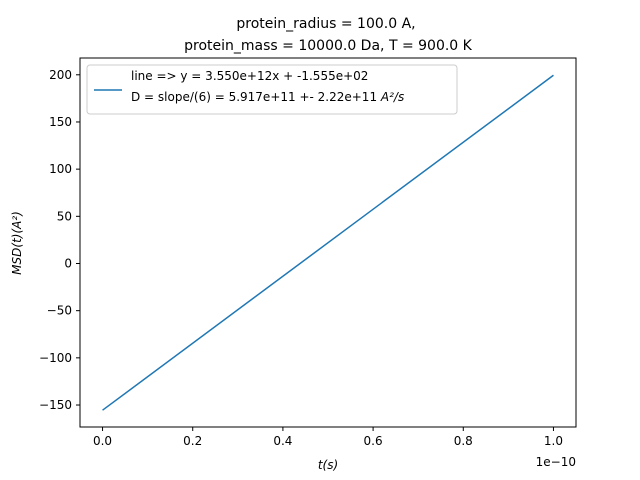  What do you see at coordinates (59, 311) in the screenshot?
I see `y-tick-label: −50` at bounding box center [59, 311].